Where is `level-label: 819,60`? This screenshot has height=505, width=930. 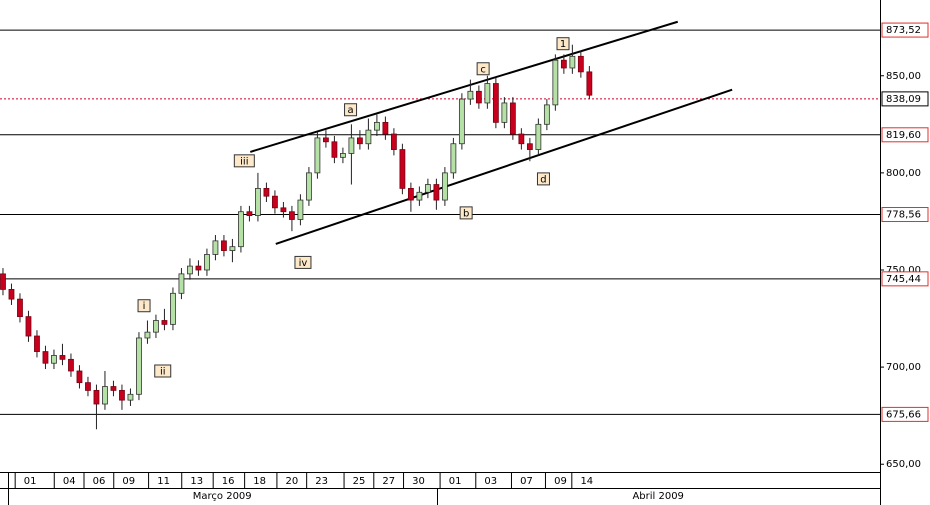 level-label: 819,60 is located at coordinates (903, 135).